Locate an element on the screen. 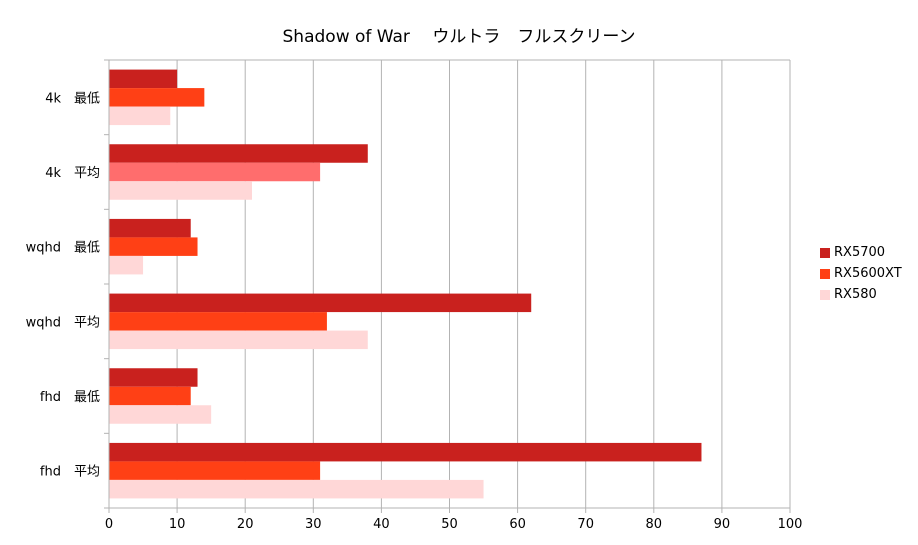 Image resolution: width=918 pixels, height=545 pixels. x-tick-label: 70 is located at coordinates (585, 524).